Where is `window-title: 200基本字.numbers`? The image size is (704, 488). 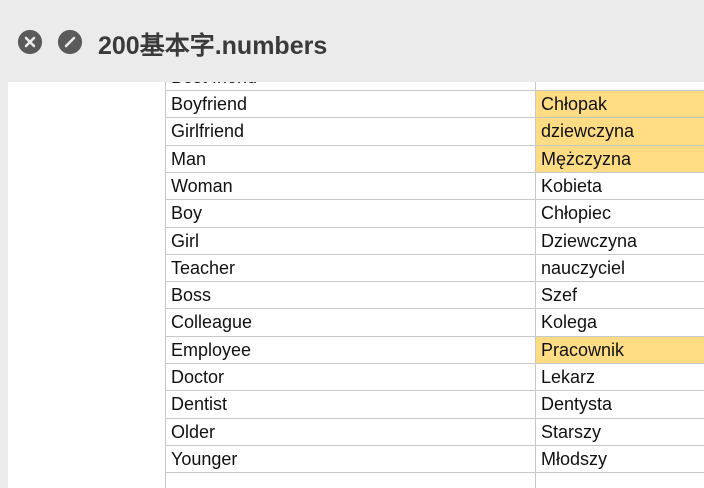 window-title: 200基本字.numbers is located at coordinates (213, 46).